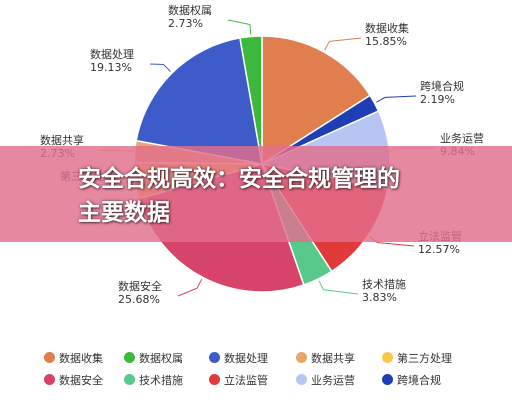 The width and height of the screenshot is (512, 400). What do you see at coordinates (111, 67) in the screenshot?
I see `slice-value-label-9: 19.13%` at bounding box center [111, 67].